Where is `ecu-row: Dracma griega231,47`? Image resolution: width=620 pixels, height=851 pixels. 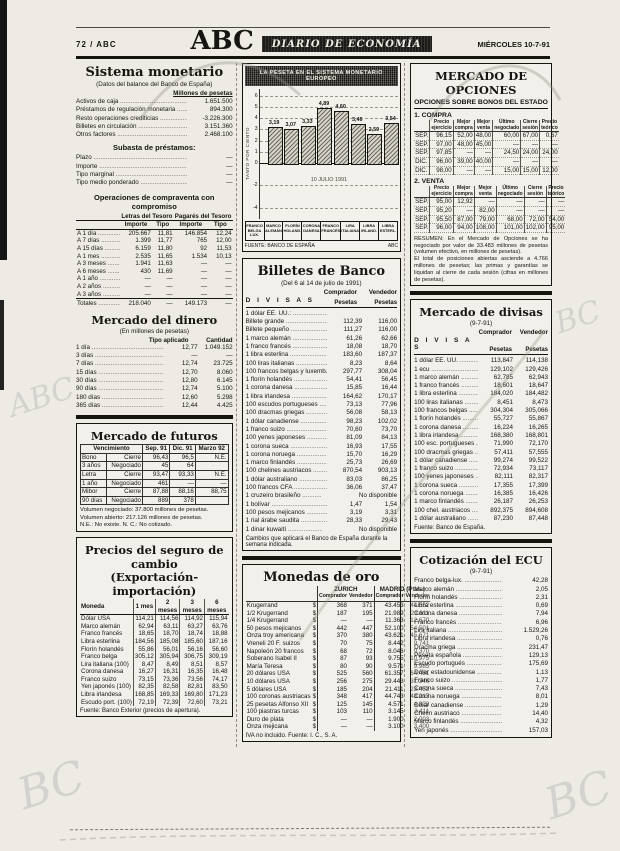 ecu-row: Dracma griega231,47 is located at coordinates (481, 648).